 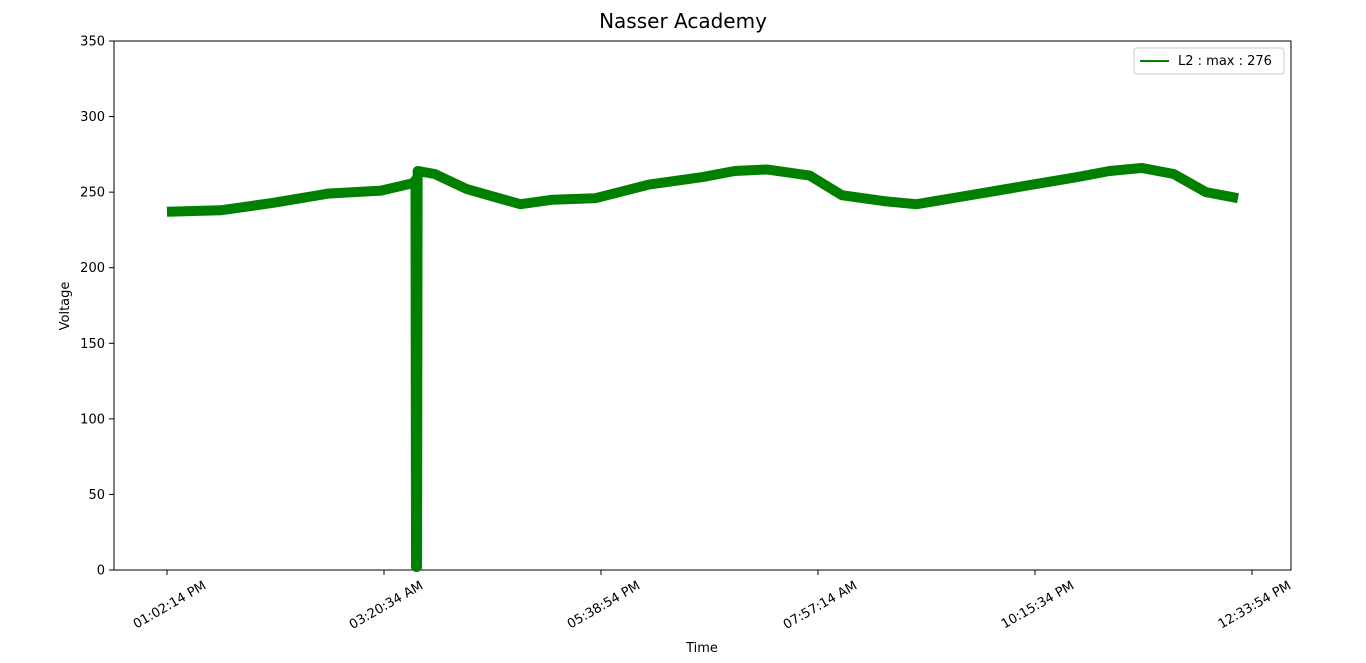 What do you see at coordinates (386, 605) in the screenshot?
I see `x-tick-label: 03:20:34 AM` at bounding box center [386, 605].